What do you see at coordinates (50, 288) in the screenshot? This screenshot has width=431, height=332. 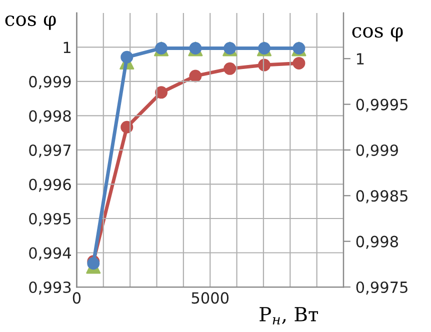 I see `y-tick-label: 0,993` at bounding box center [50, 288].